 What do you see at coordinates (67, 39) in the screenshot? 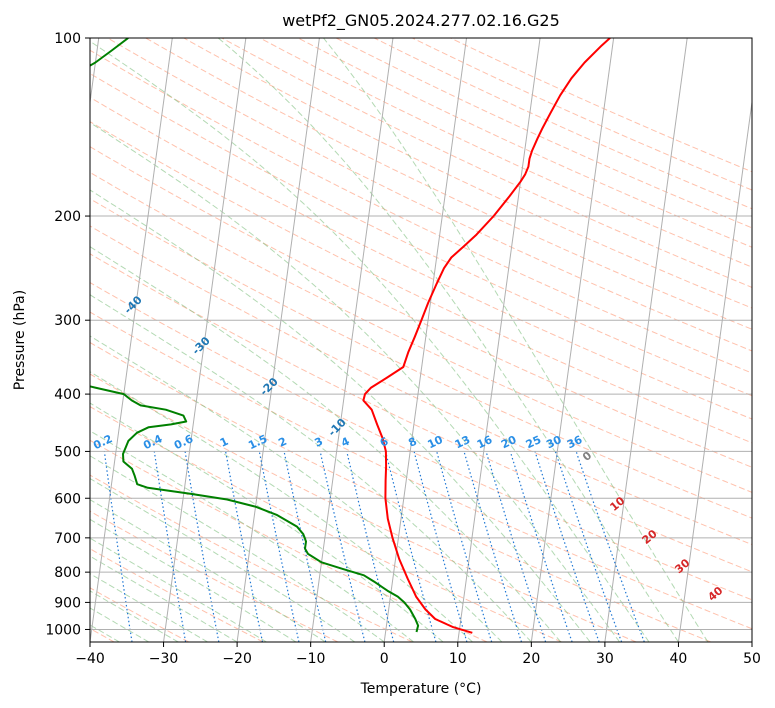
I see `y-tick-label: 100` at bounding box center [67, 39].